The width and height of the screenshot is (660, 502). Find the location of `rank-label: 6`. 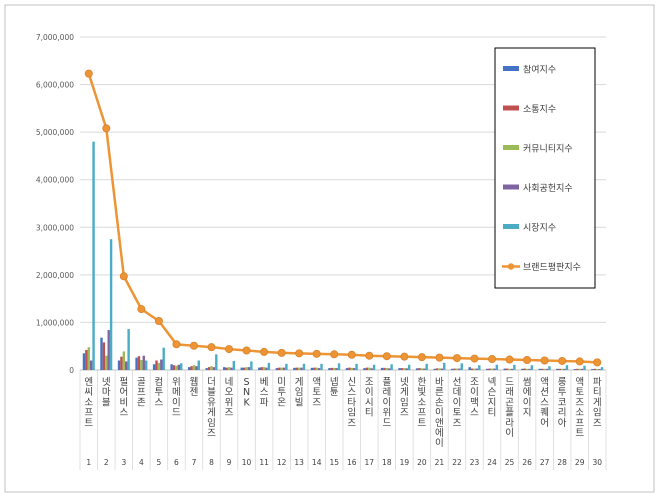

rank-label: 6 is located at coordinates (176, 462).